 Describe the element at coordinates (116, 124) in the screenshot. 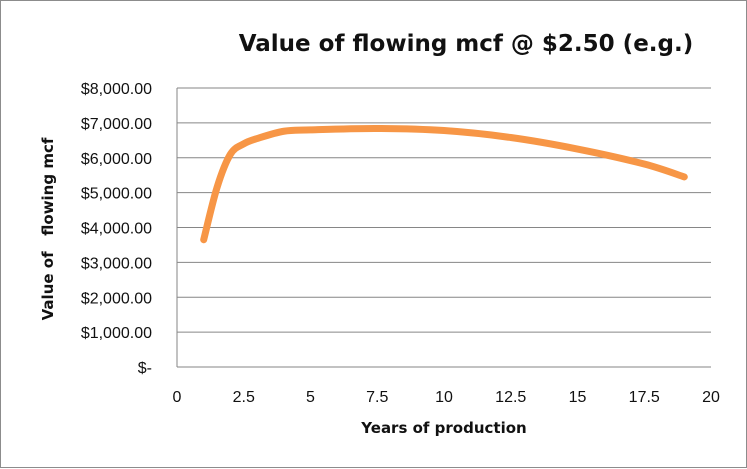

I see `y-tick-label: $7,000.00` at that location.